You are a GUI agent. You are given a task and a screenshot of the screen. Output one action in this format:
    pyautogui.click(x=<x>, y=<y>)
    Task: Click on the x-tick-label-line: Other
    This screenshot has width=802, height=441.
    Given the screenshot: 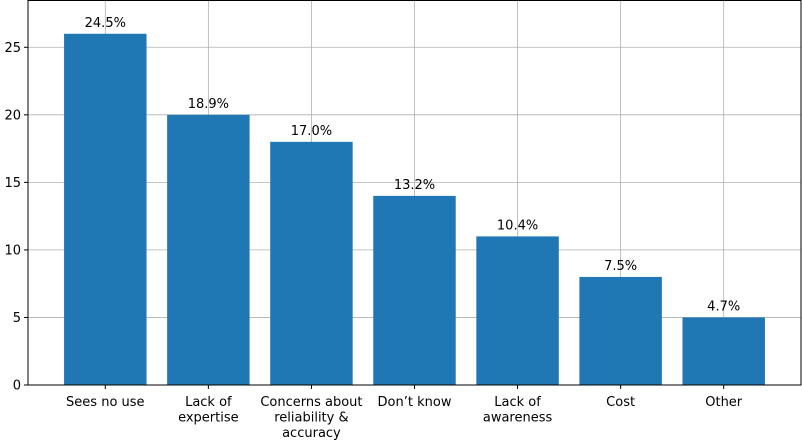 What is the action you would take?
    pyautogui.click(x=724, y=402)
    